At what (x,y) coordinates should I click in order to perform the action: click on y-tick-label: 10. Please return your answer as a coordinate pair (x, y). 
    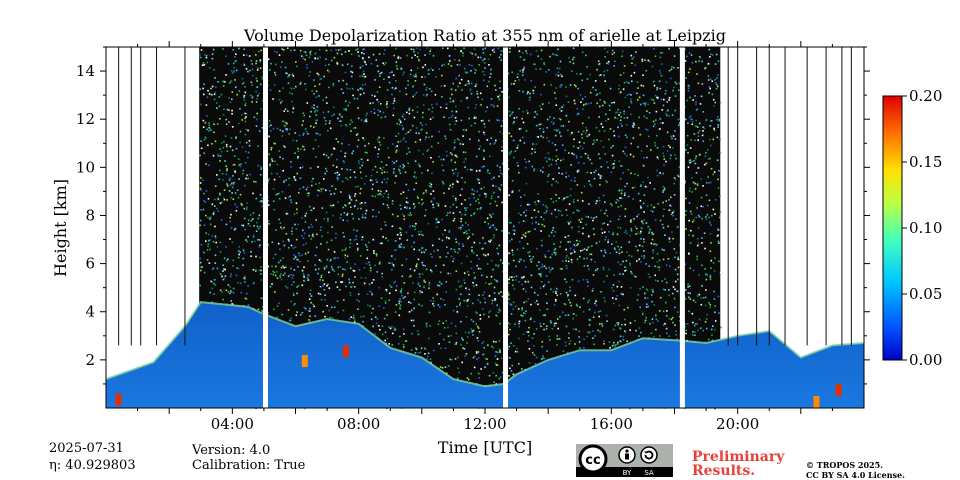
    Looking at the image, I should click on (85, 167).